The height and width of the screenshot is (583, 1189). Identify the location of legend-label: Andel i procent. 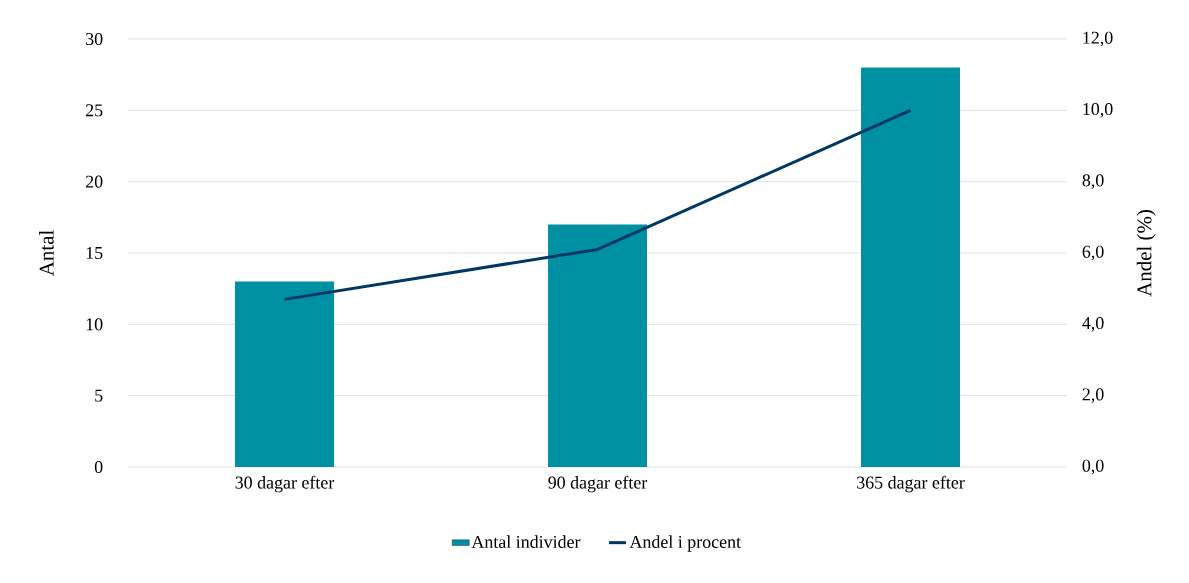
(685, 543).